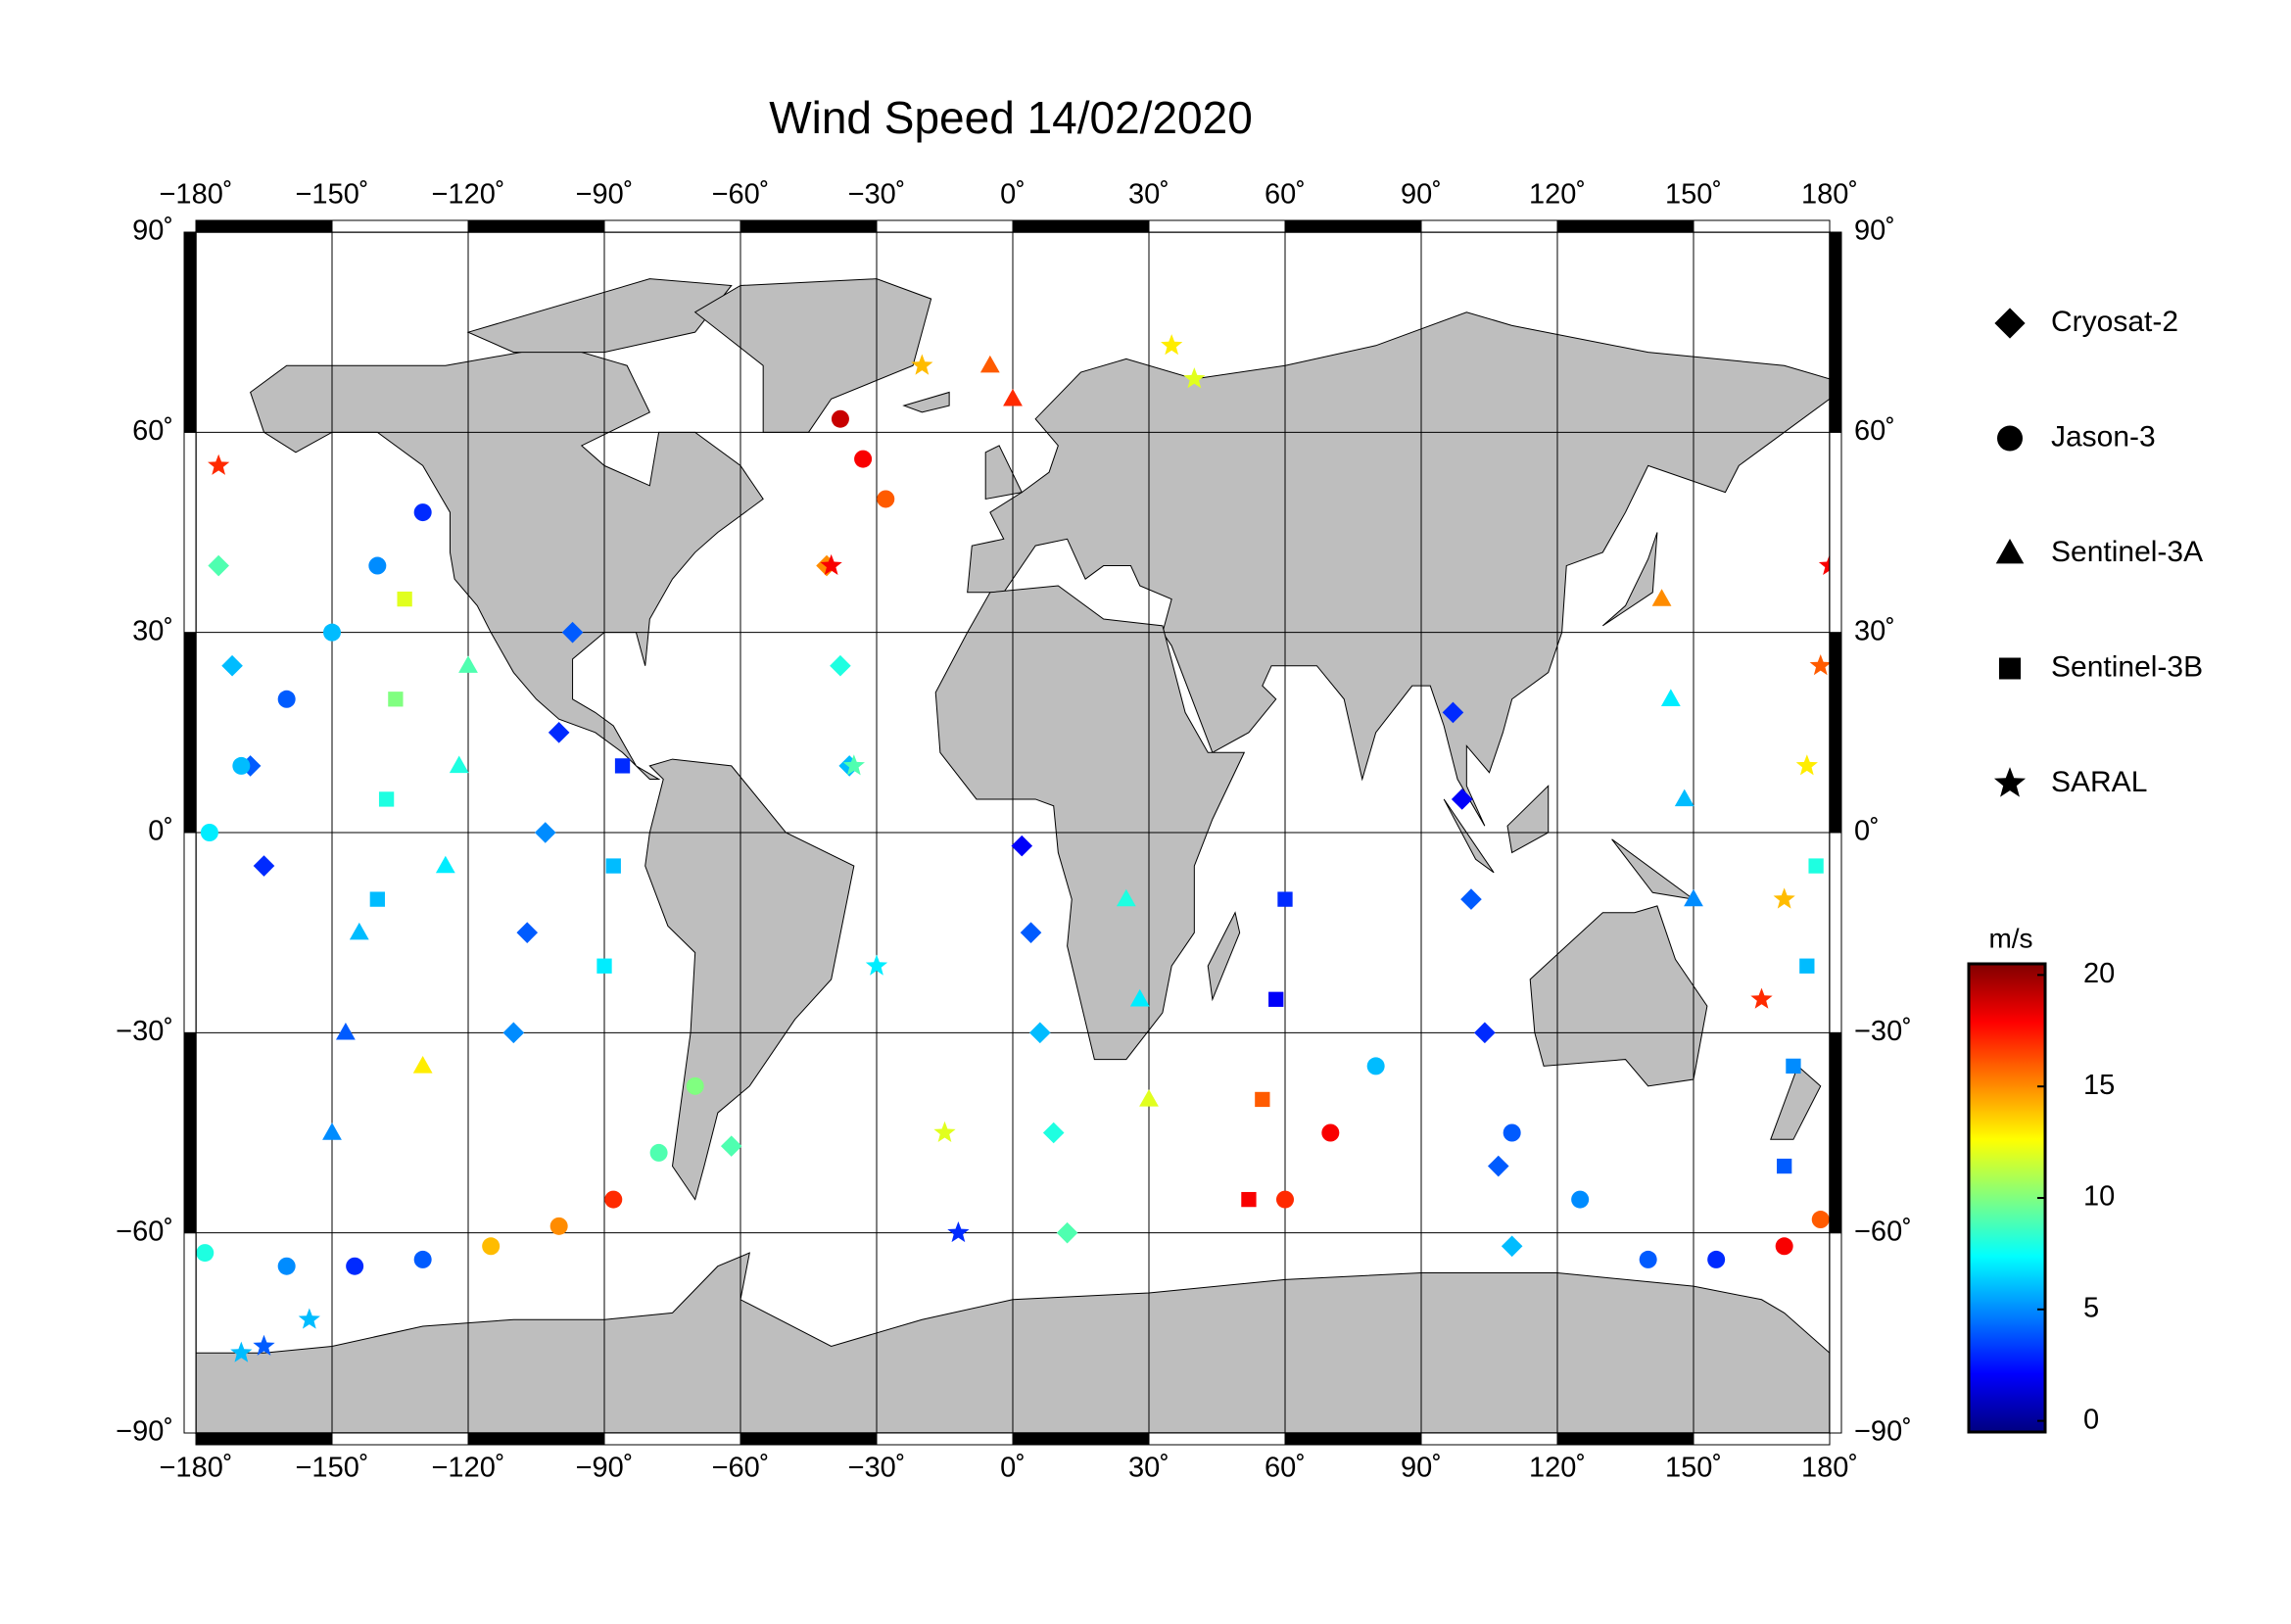 This screenshot has width=2291, height=1624. I want to click on x-tick-label: 180˚, so click(1829, 195).